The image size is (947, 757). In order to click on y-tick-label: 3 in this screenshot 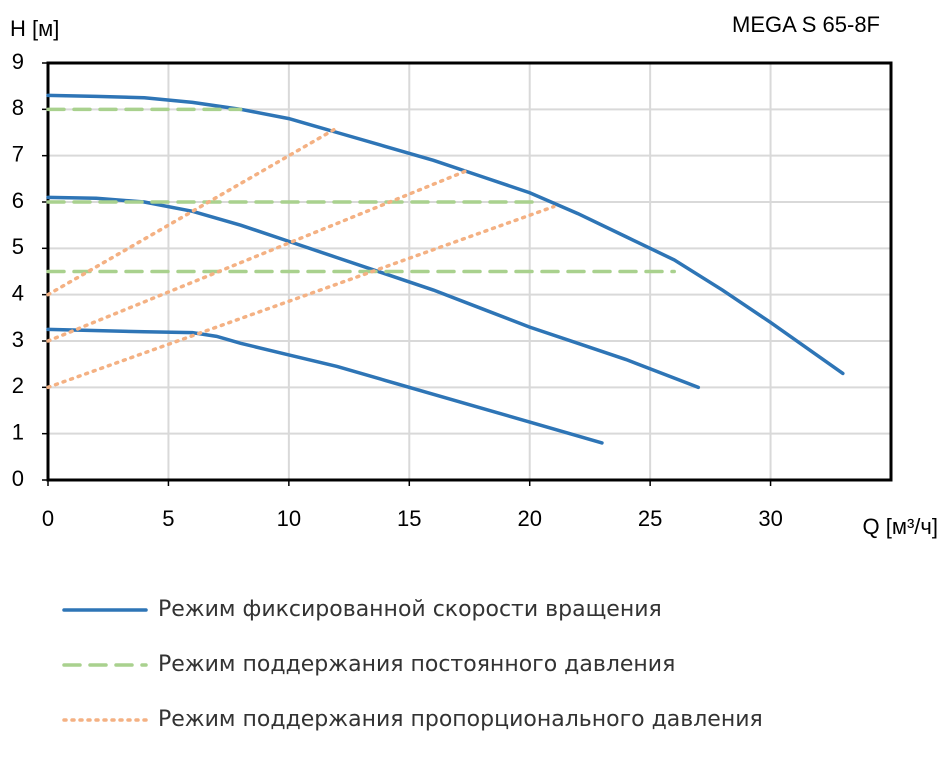, I will do `click(18, 339)`.